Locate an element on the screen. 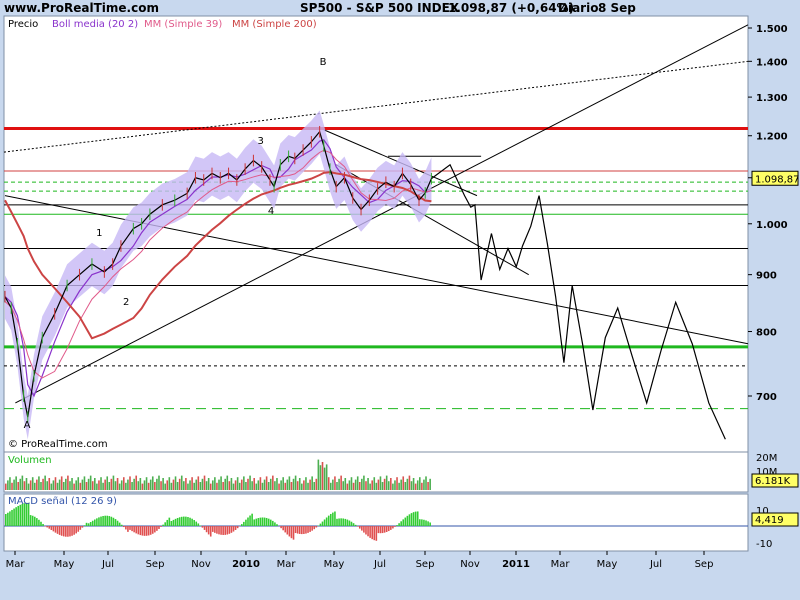 The width and height of the screenshot is (800, 600). channel-line is located at coordinates (376, 106).